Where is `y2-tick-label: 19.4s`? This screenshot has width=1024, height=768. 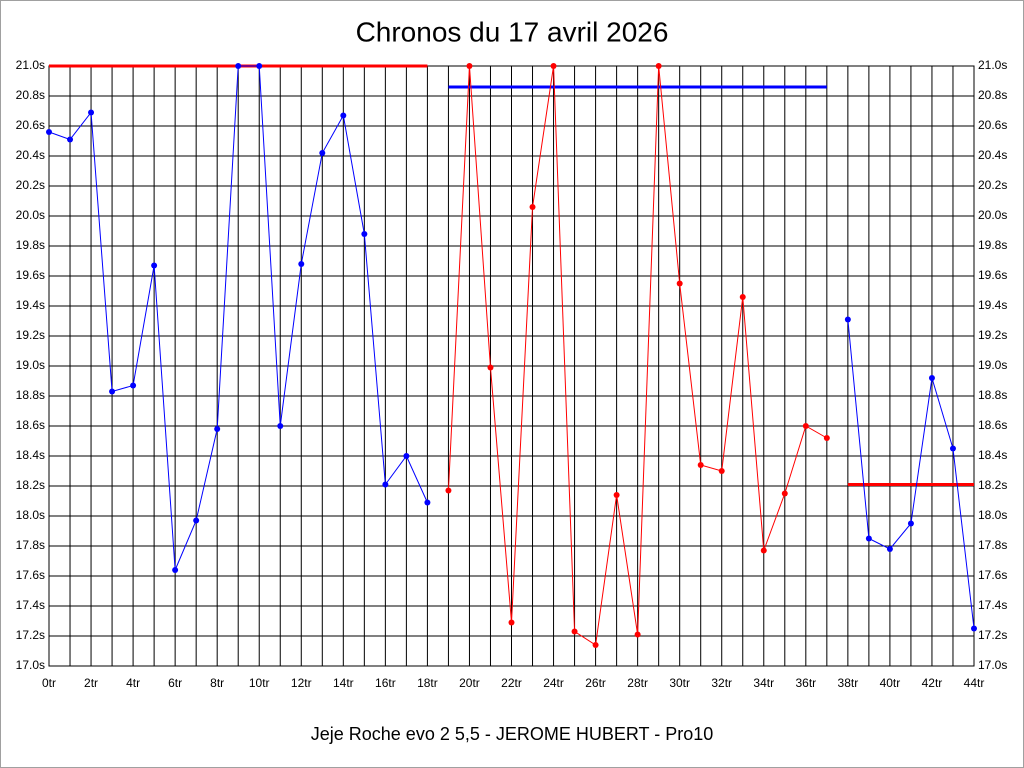 y2-tick-label: 19.4s is located at coordinates (992, 305).